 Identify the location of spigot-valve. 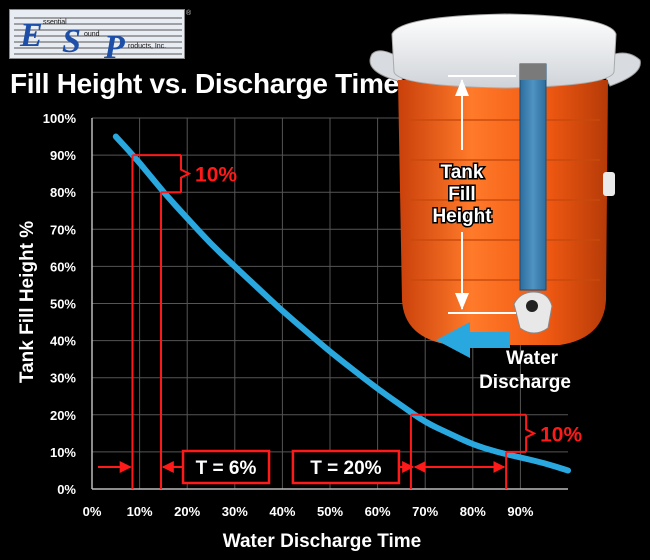
(532, 306).